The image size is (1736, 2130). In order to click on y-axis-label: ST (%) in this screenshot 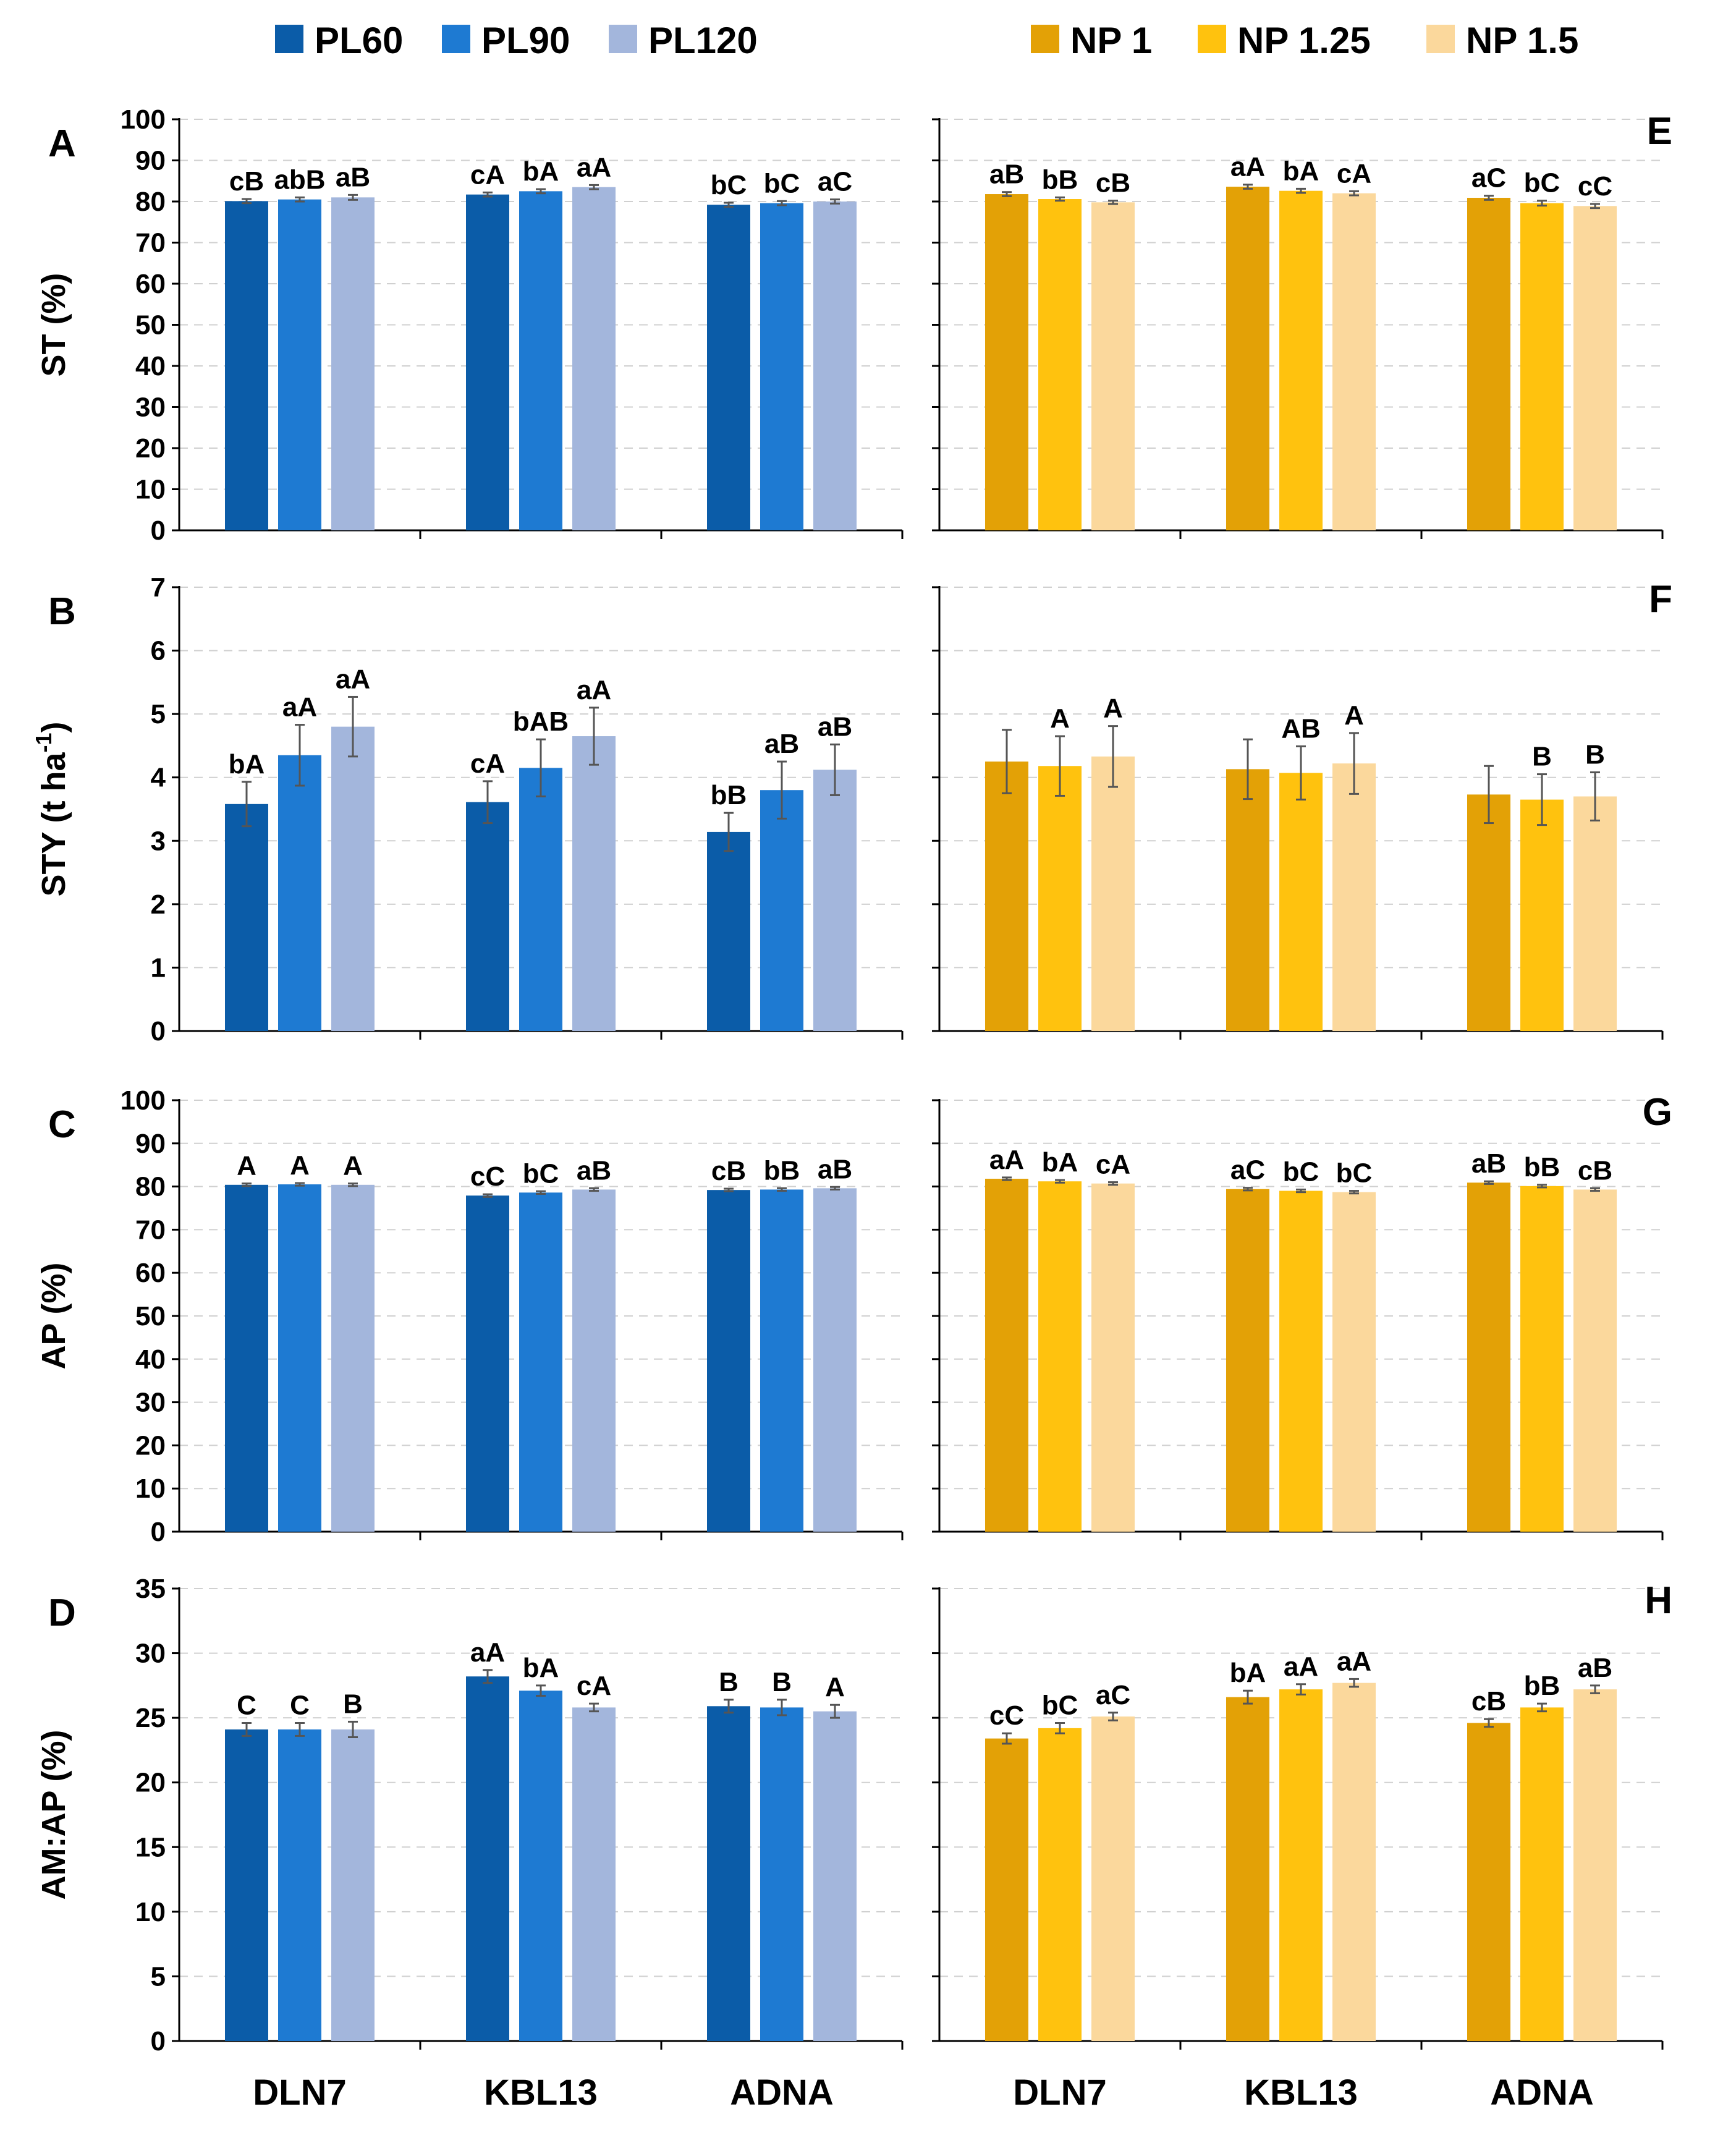, I will do `click(54, 325)`.